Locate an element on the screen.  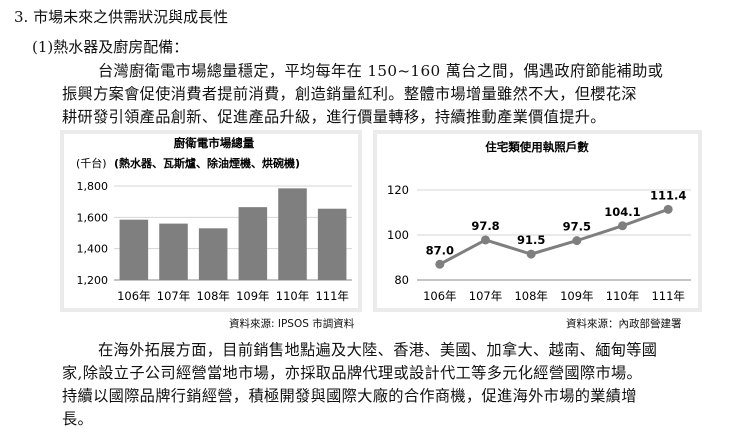
paragraph-line: 振興方案會促使消費者提前消費，創造銷量紅利。整體市場增量雖然不大，但櫻花深 is located at coordinates (349, 94).